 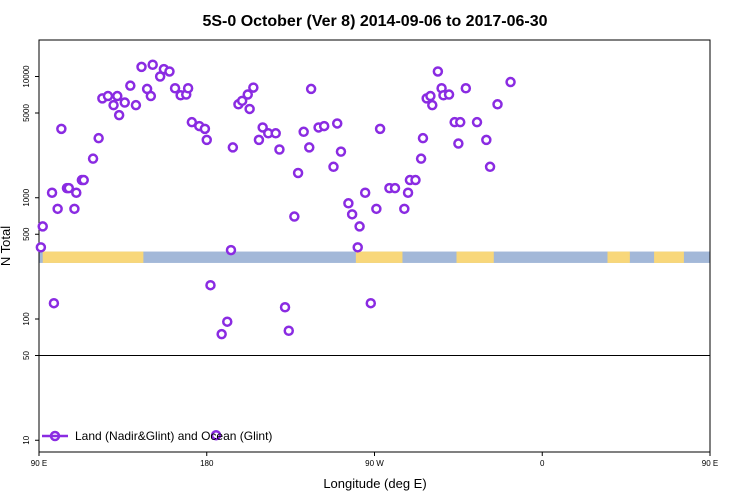 I want to click on x-tick-label: 180, so click(x=207, y=463).